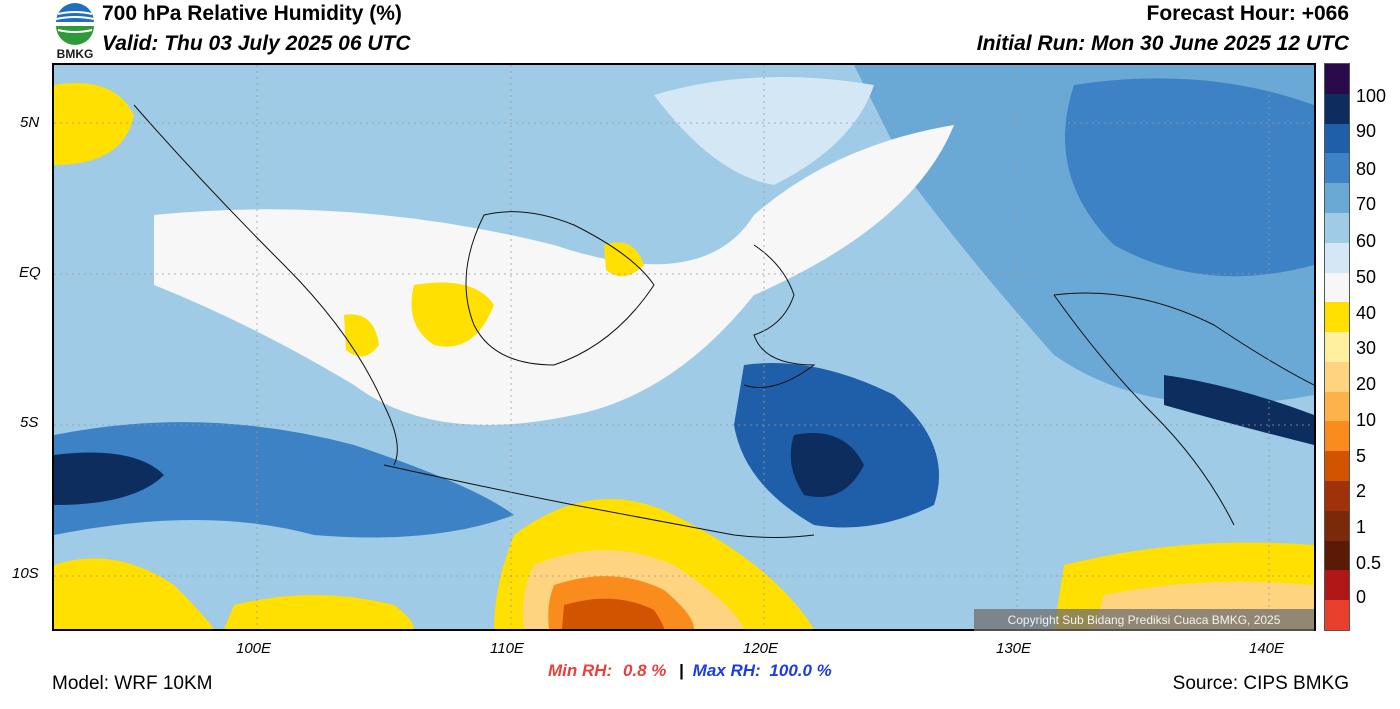  I want to click on colorbar-label-60: 60, so click(1366, 241).